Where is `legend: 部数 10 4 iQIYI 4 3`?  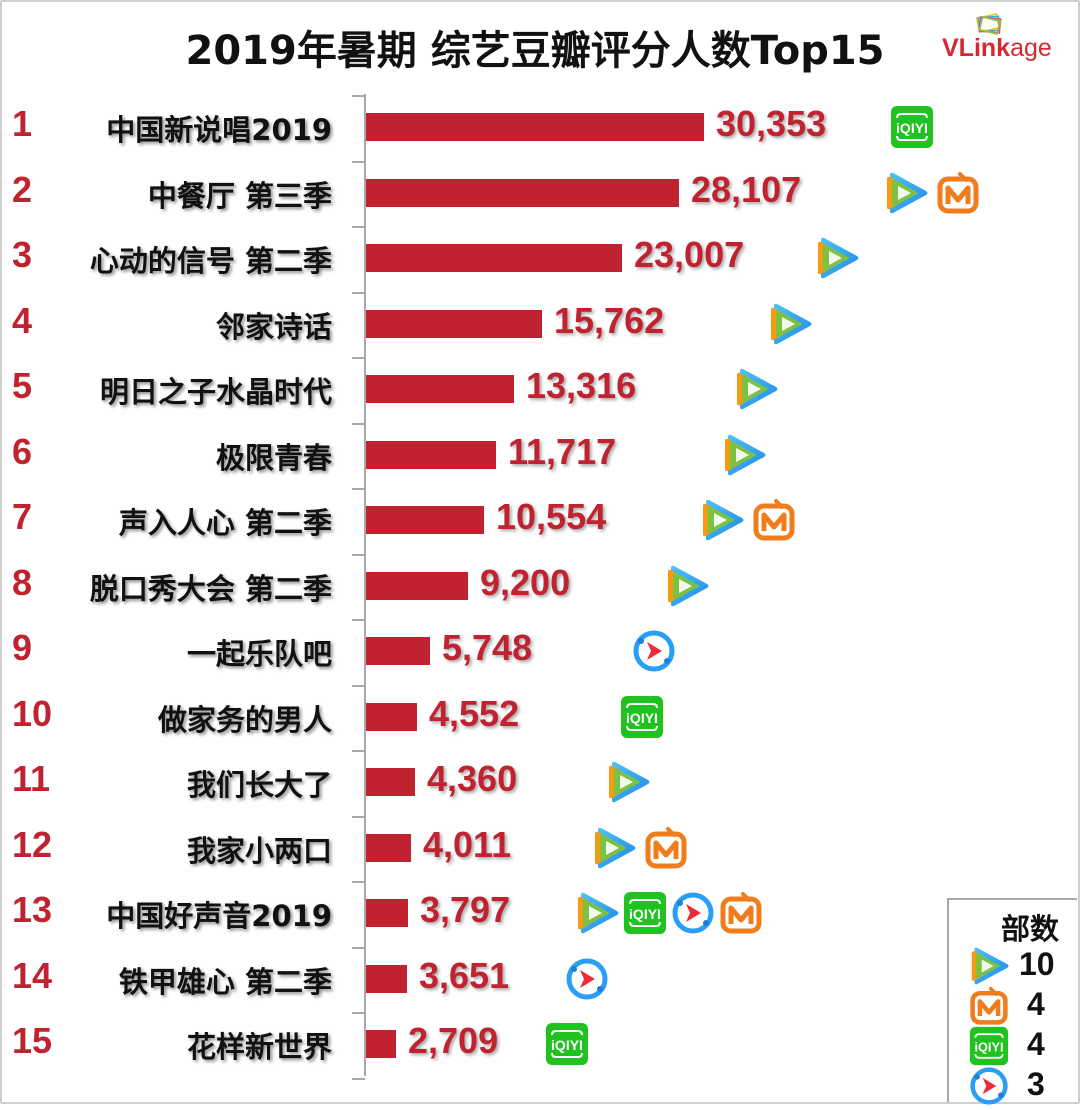 legend: 部数 10 4 iQIYI 4 3 is located at coordinates (1013, 1001).